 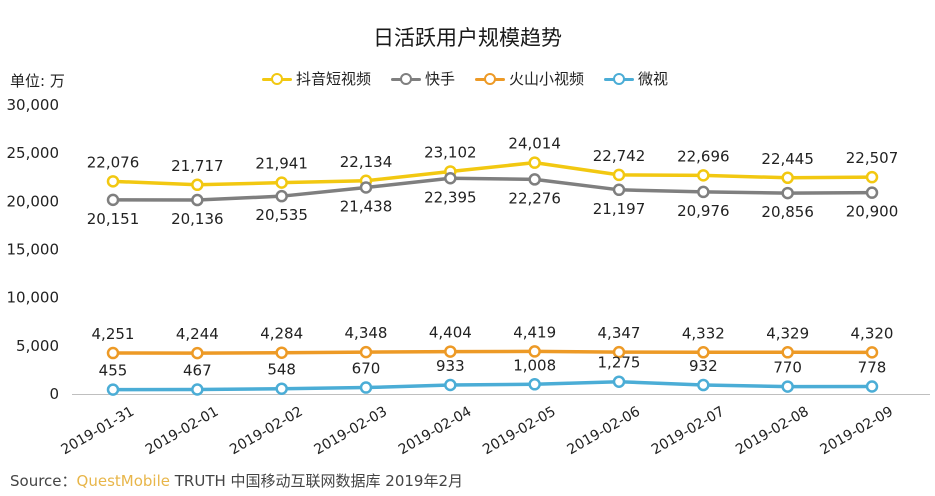 What do you see at coordinates (534, 144) in the screenshot?
I see `data-label-douyin: 24,014` at bounding box center [534, 144].